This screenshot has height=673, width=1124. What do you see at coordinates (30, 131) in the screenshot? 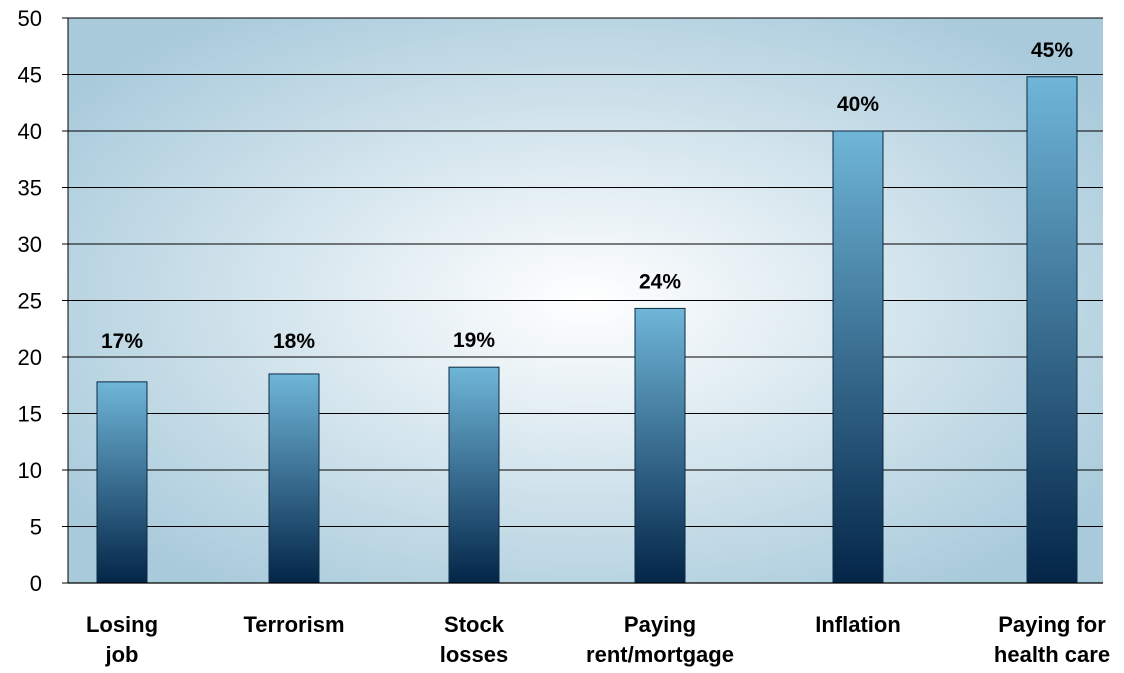
I see `y-tick-label: 40` at bounding box center [30, 131].